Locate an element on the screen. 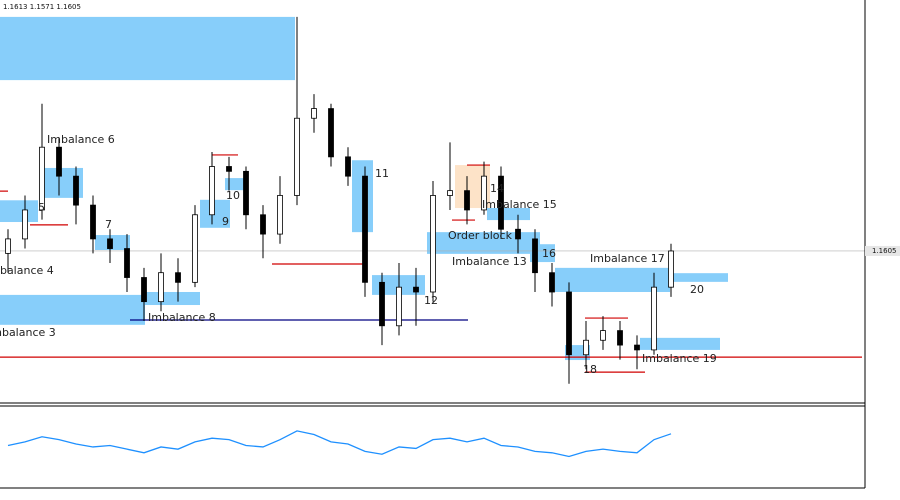 Image resolution: width=900 pixels, height=500 pixels. zone-label: 9 is located at coordinates (225, 221).